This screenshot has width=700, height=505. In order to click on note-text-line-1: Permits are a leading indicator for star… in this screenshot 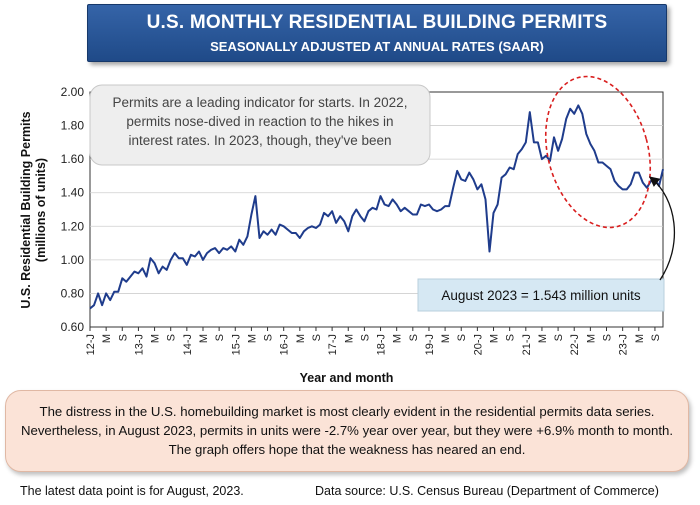, I will do `click(260, 102)`.